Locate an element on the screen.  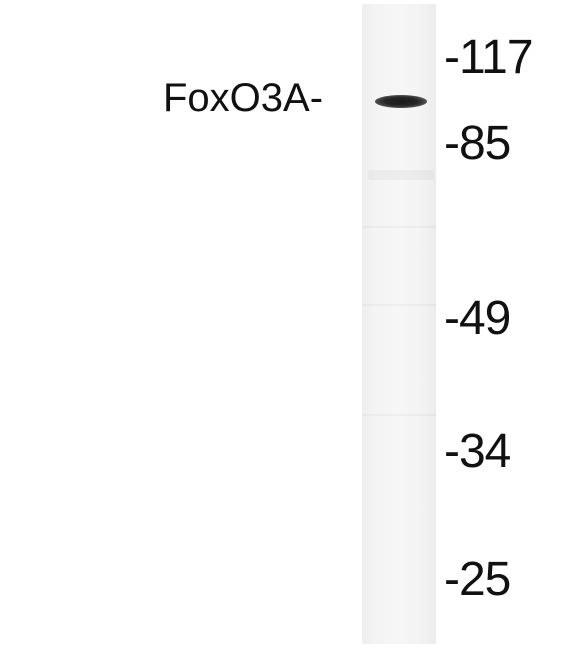
protein-label: FoxO3A- is located at coordinates (243, 98).